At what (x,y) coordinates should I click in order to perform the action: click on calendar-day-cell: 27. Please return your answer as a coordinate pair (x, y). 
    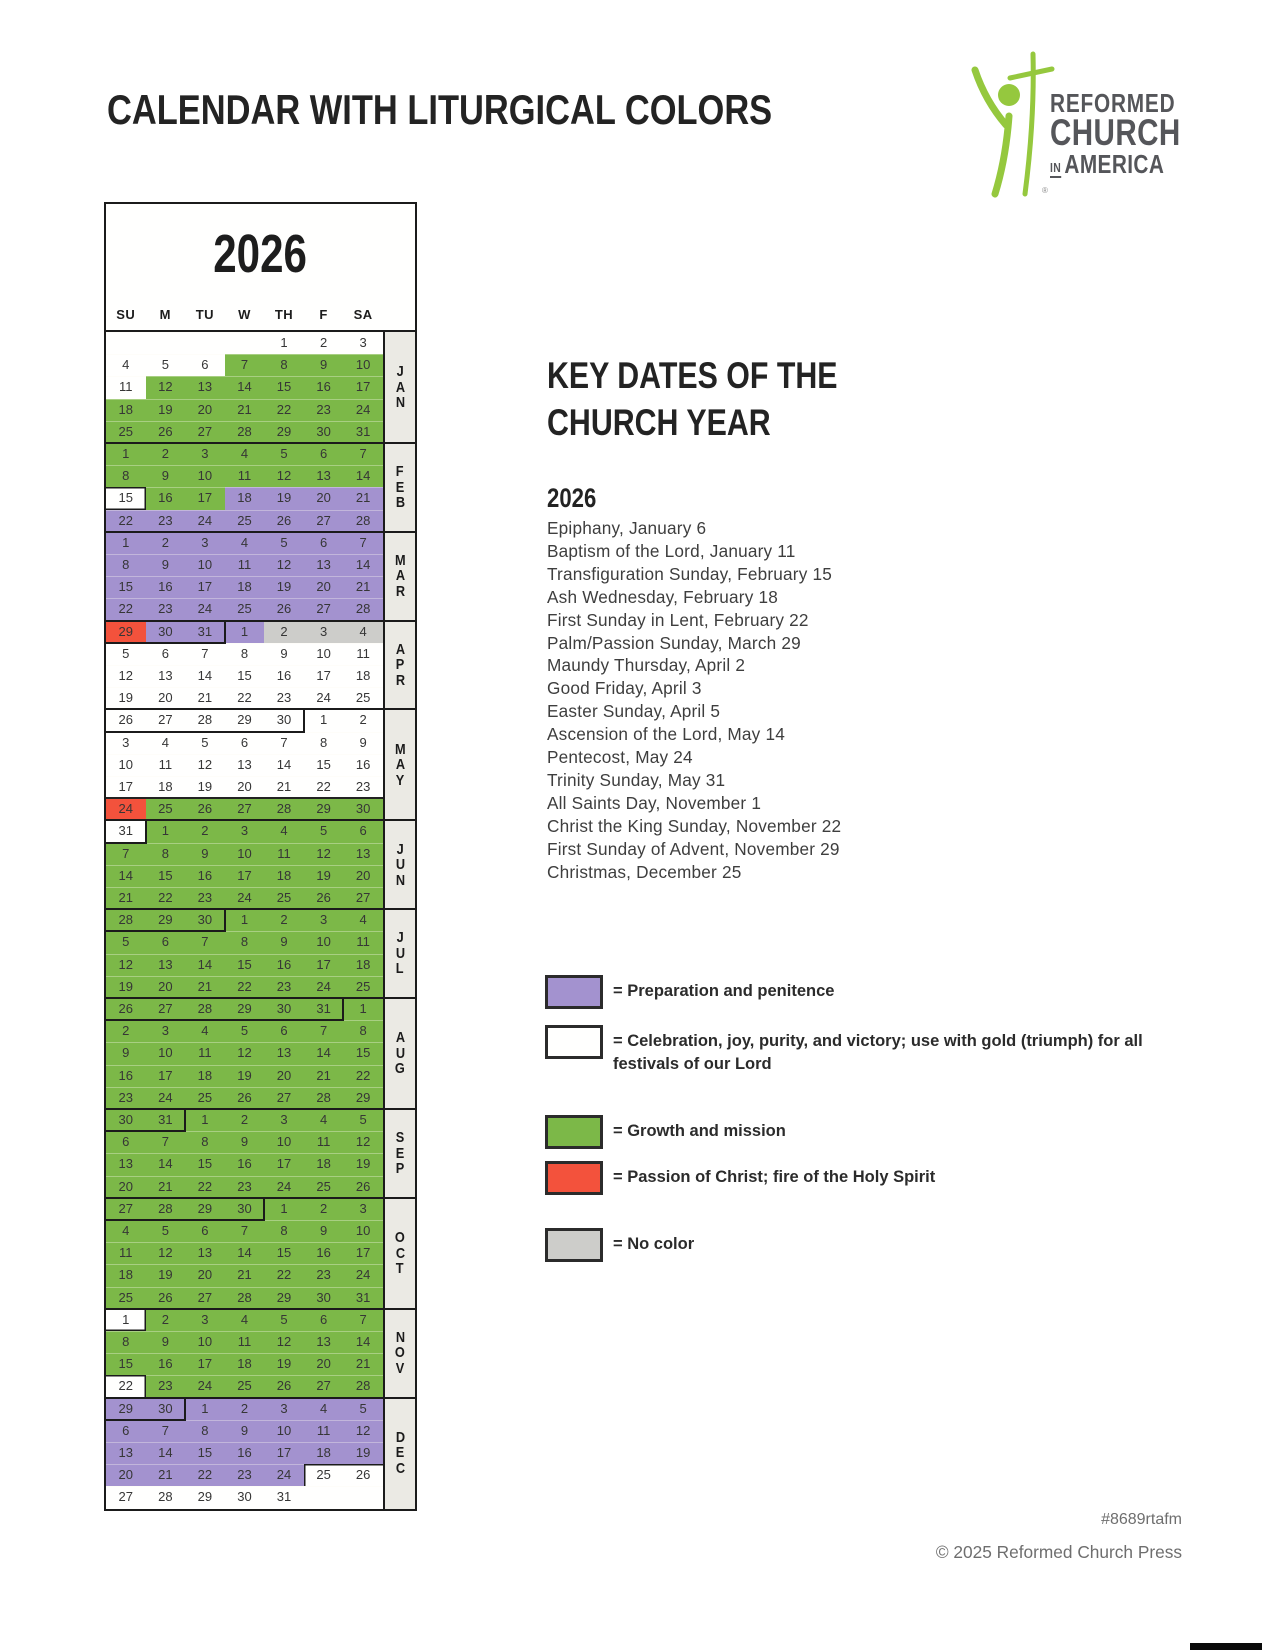
    Looking at the image, I should click on (165, 720).